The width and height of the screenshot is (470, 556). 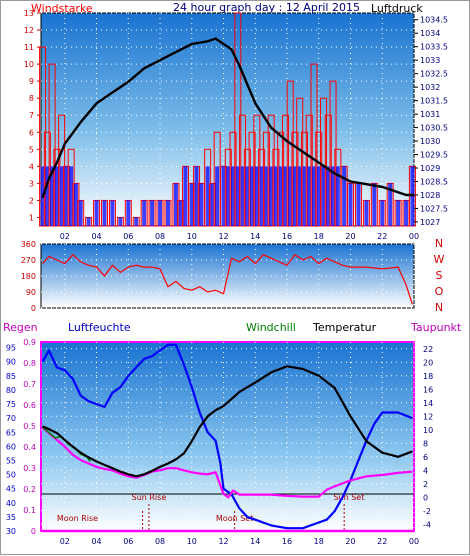 I want to click on legend-dewpoint: Taupunkt, so click(x=436, y=327).